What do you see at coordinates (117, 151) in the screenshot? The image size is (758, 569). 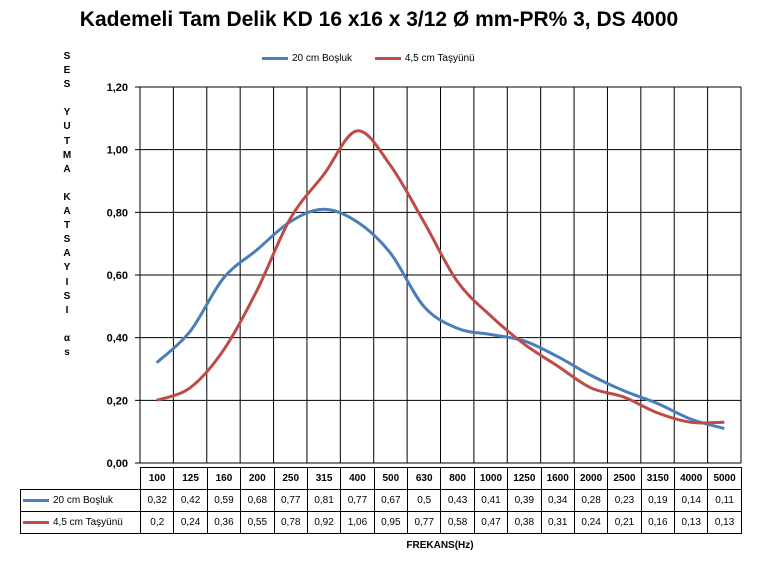 I see `y-tick-label: 1,00` at bounding box center [117, 151].